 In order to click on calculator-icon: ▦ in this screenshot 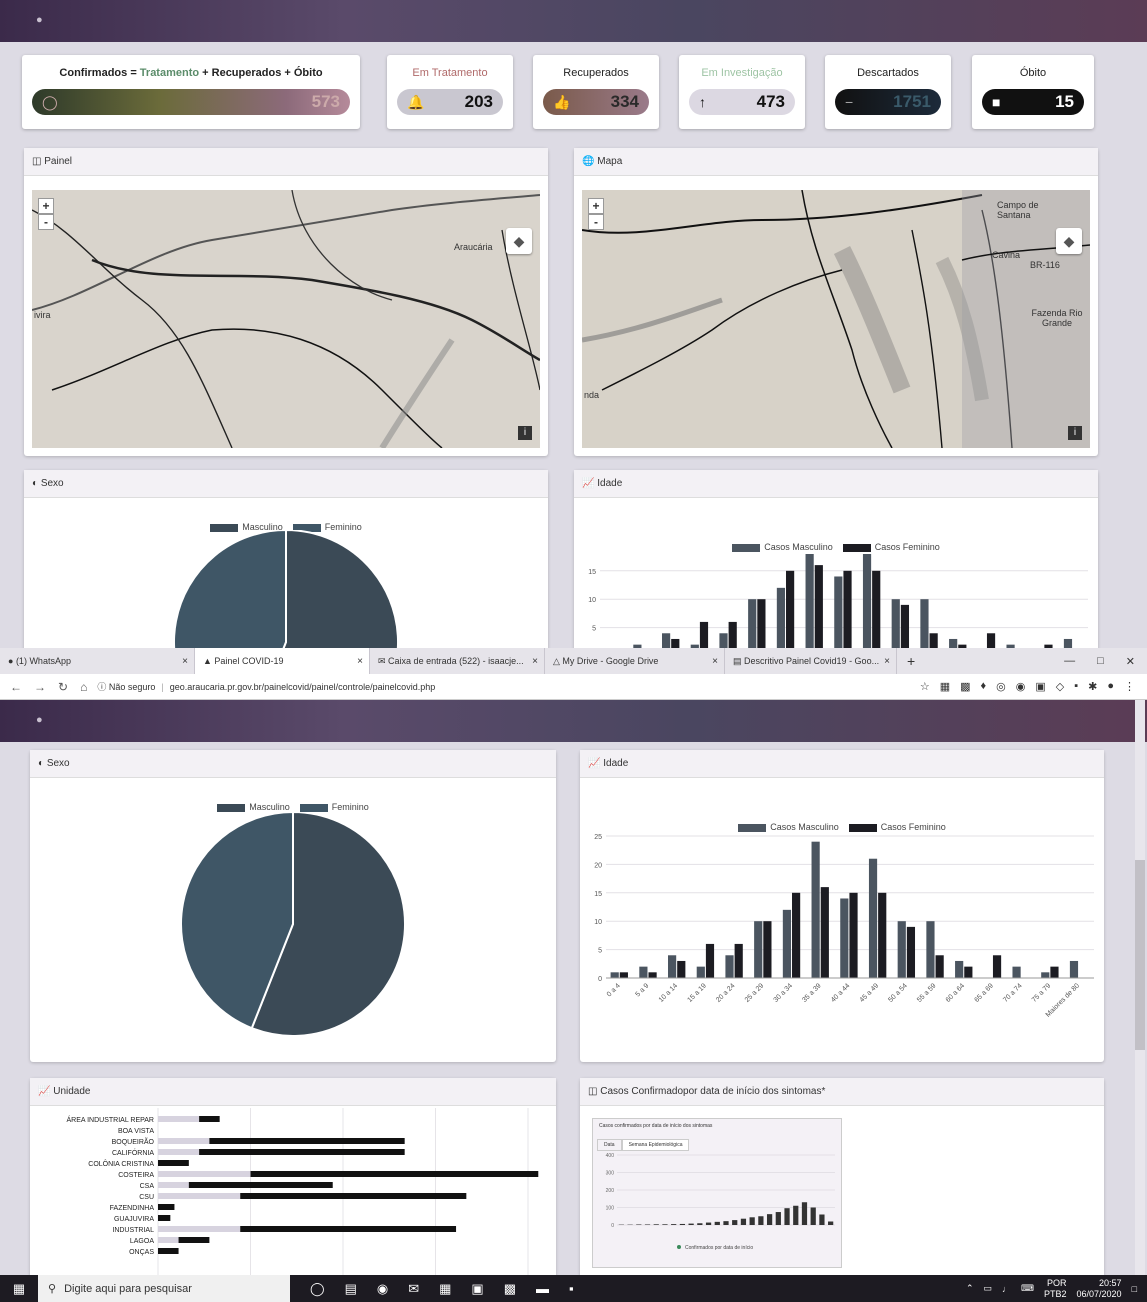, I will do `click(445, 1288)`.